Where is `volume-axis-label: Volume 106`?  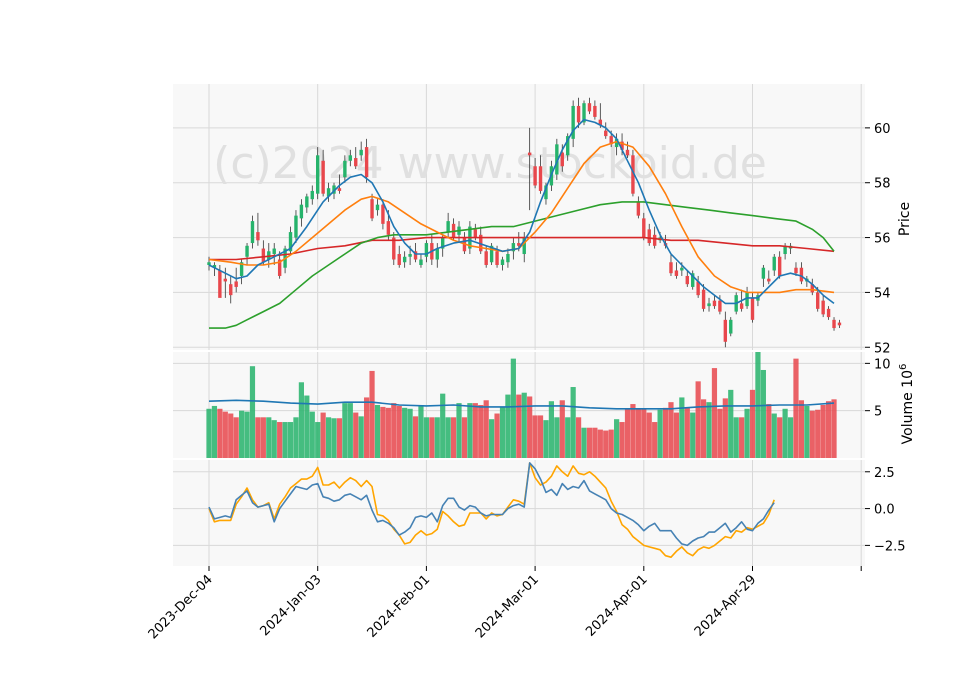
volume-axis-label: Volume 106 is located at coordinates (907, 404).